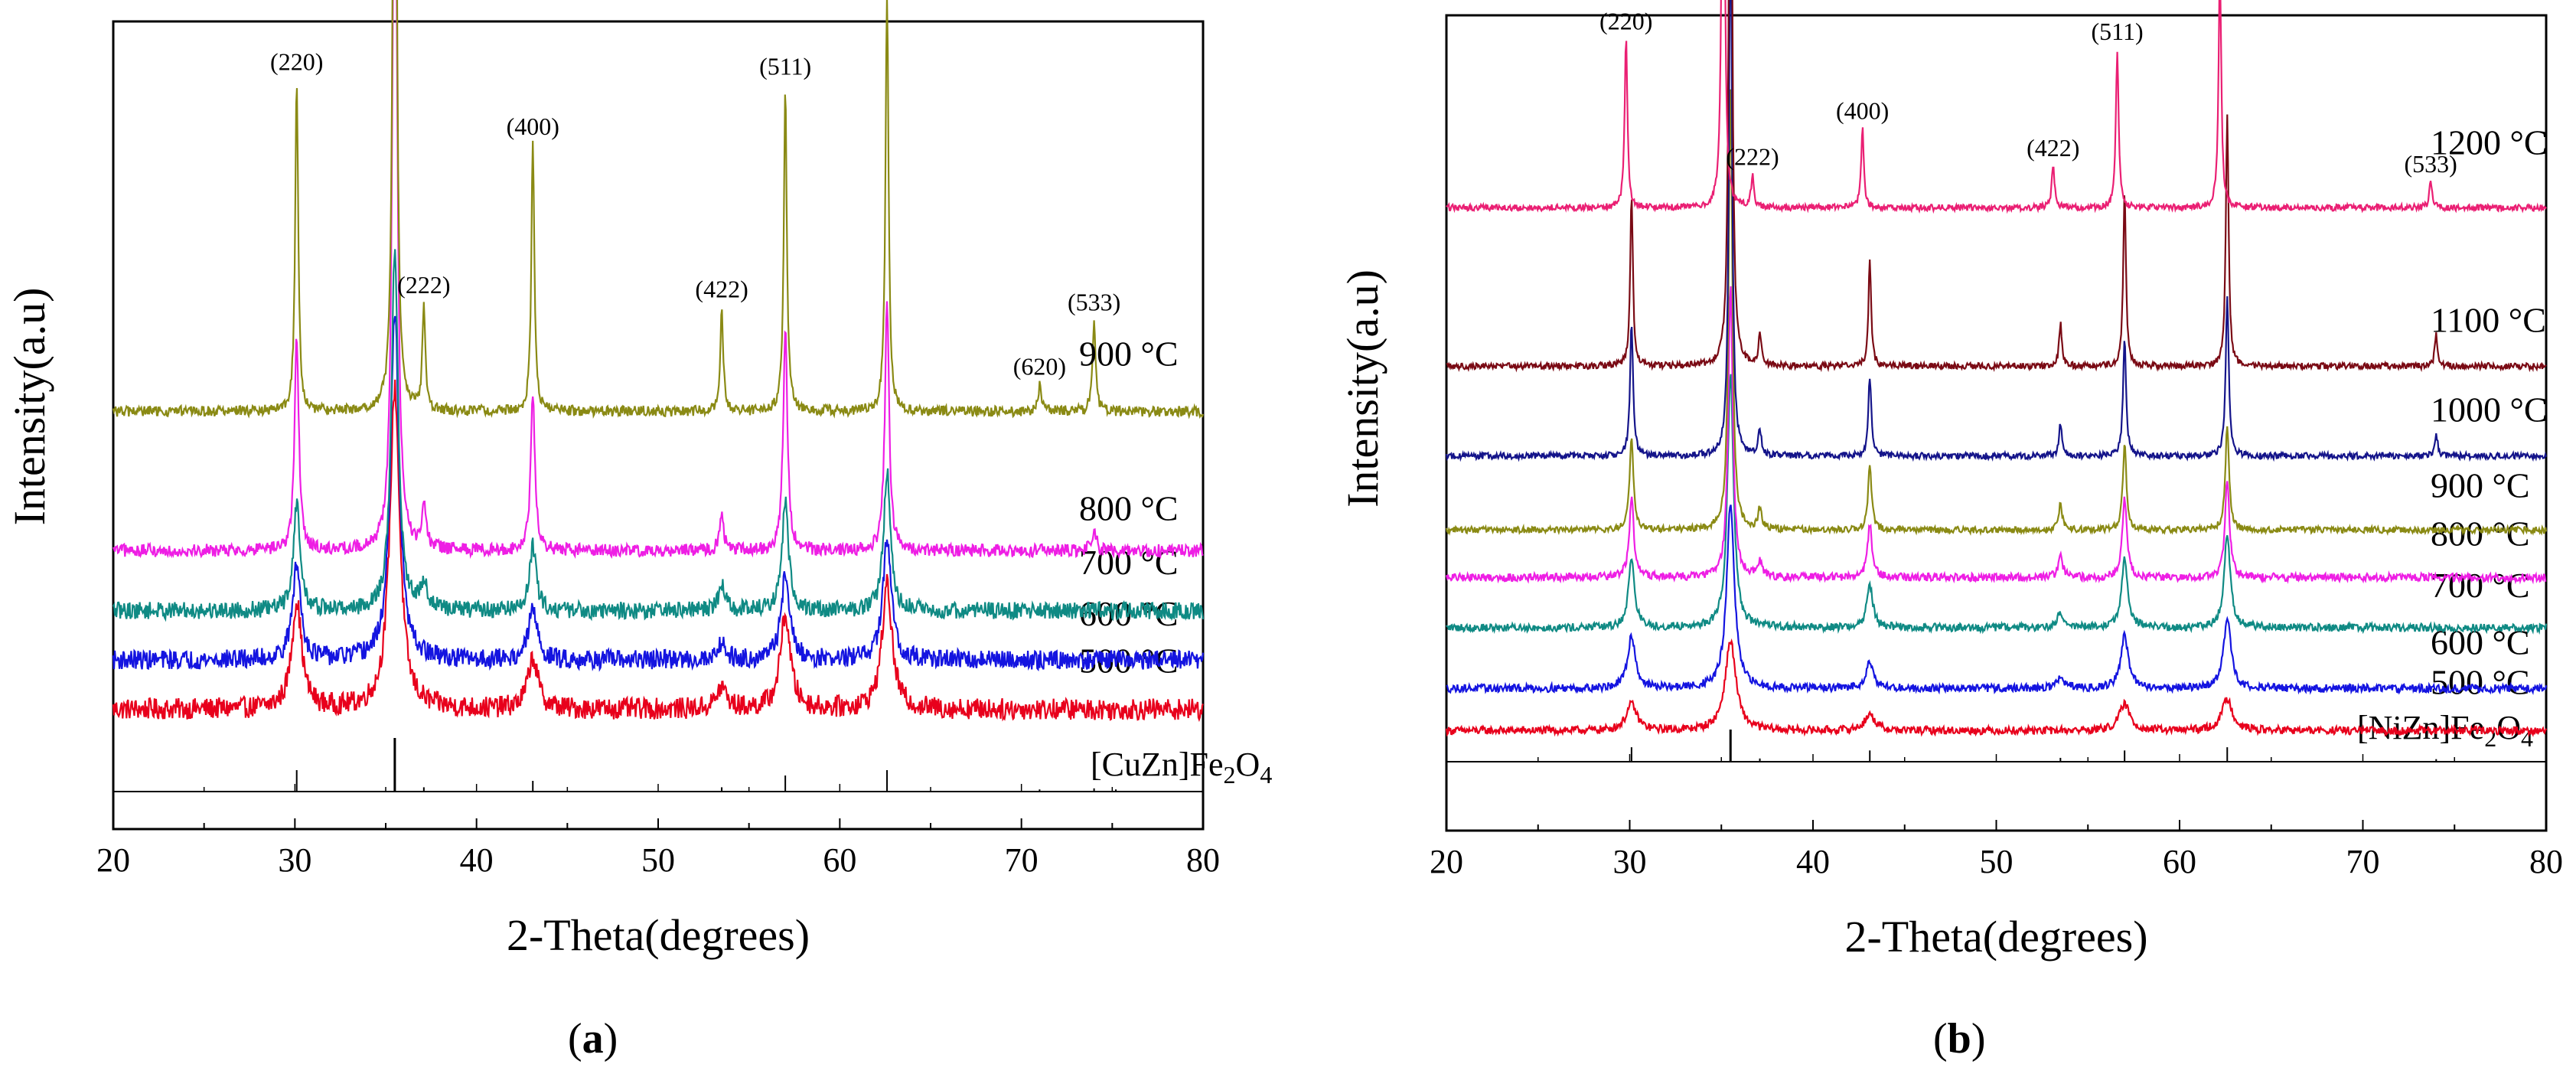 The width and height of the screenshot is (2576, 1084). I want to click on series-label: 500 °C, so click(2480, 681).